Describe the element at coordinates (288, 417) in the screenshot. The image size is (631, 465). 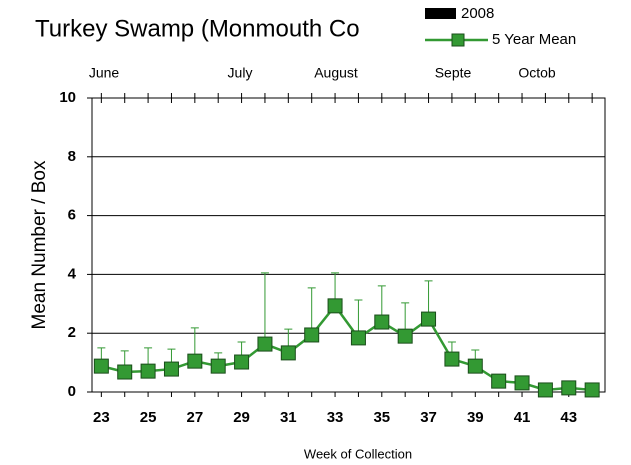
I see `x-tick-label: 31` at that location.